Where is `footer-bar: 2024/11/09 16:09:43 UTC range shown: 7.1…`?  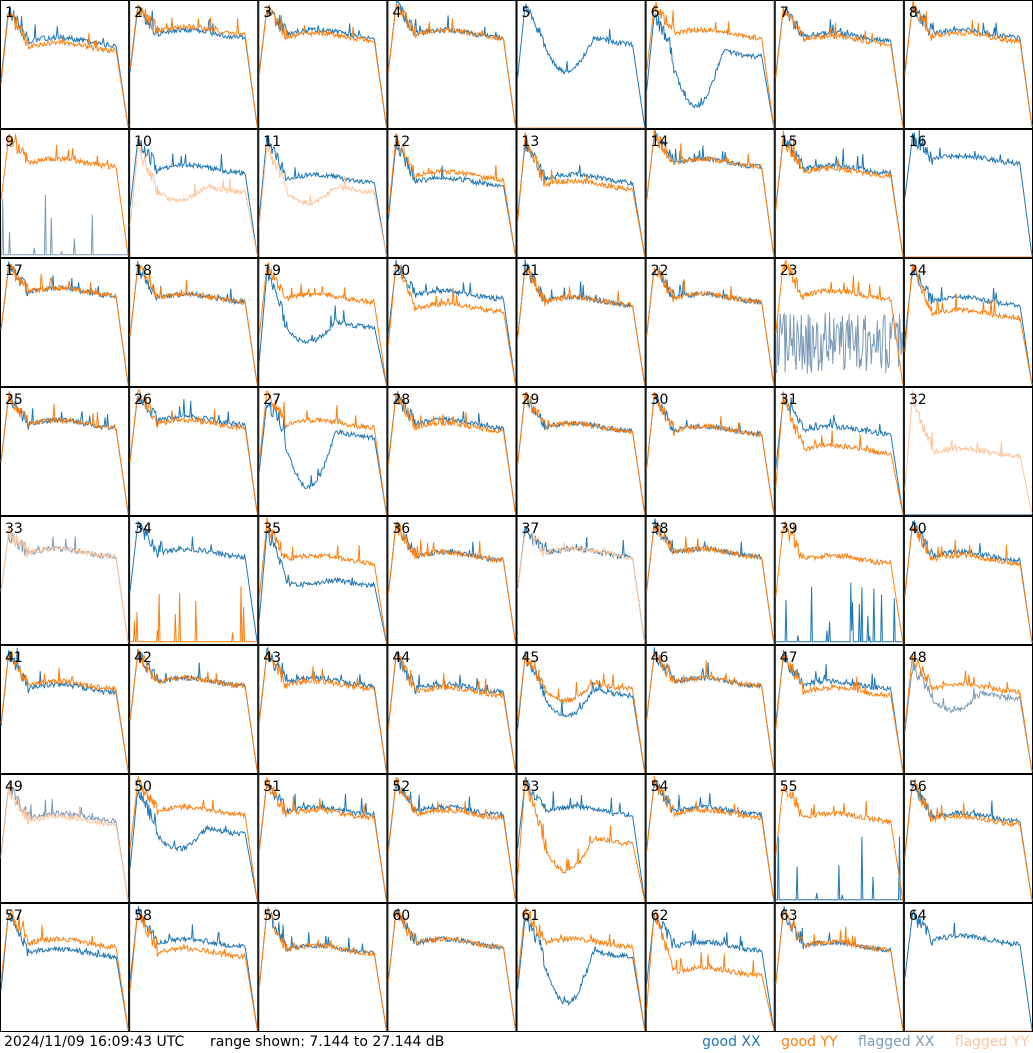 footer-bar: 2024/11/09 16:09:43 UTC range shown: 7.1… is located at coordinates (516, 1042).